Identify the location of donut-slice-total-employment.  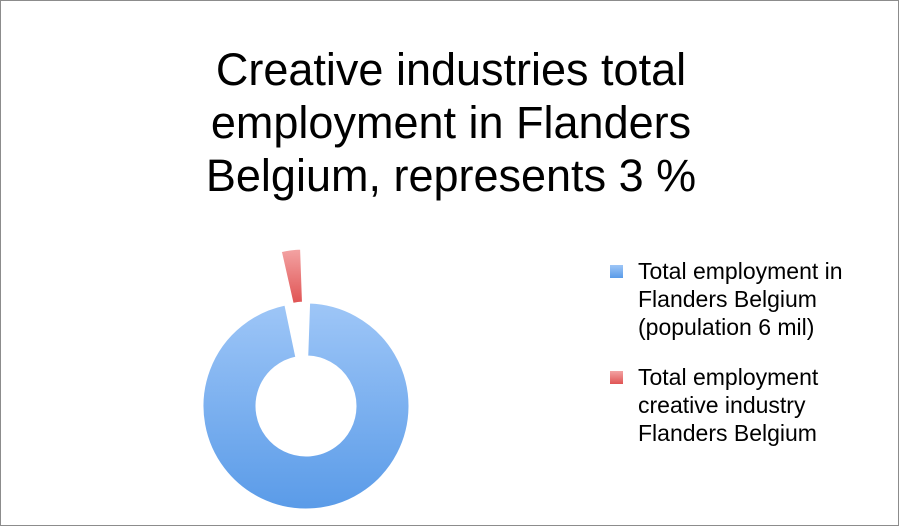
(306, 406).